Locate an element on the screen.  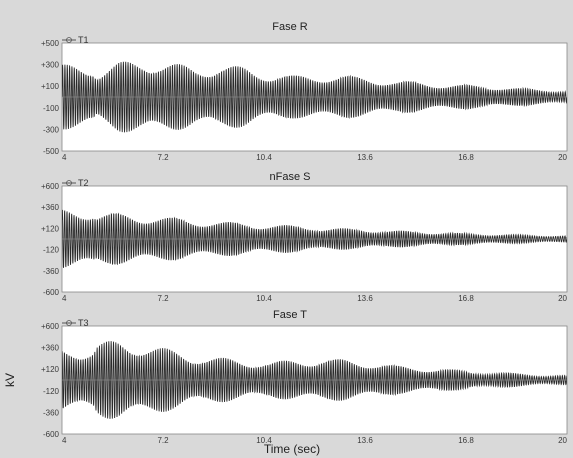
y-tick-labels: +500 +300 +100 -100 -300 -500 is located at coordinates (50, 97).